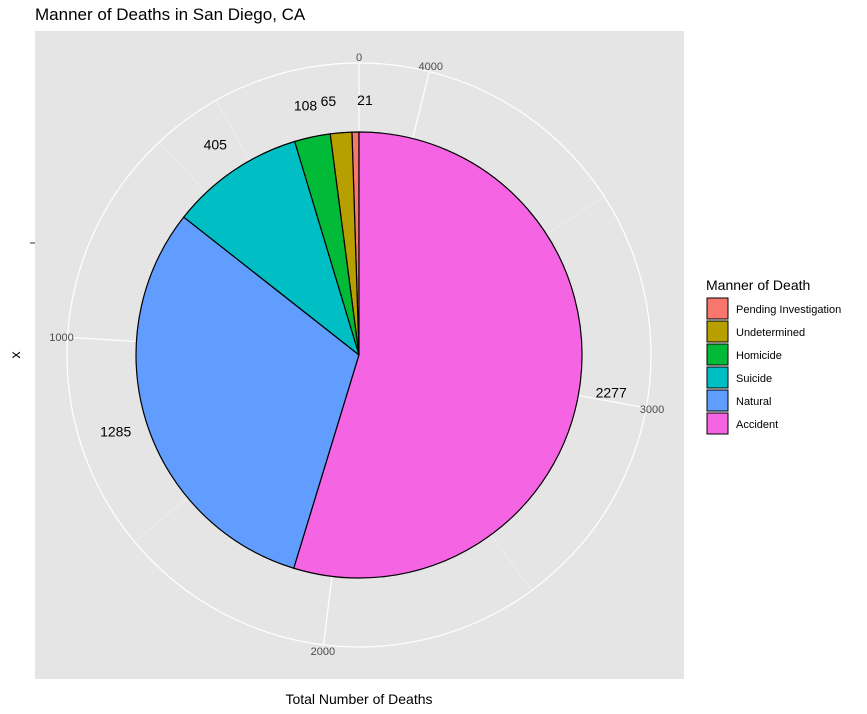  What do you see at coordinates (770, 333) in the screenshot?
I see `legend-label: Undetermined` at bounding box center [770, 333].